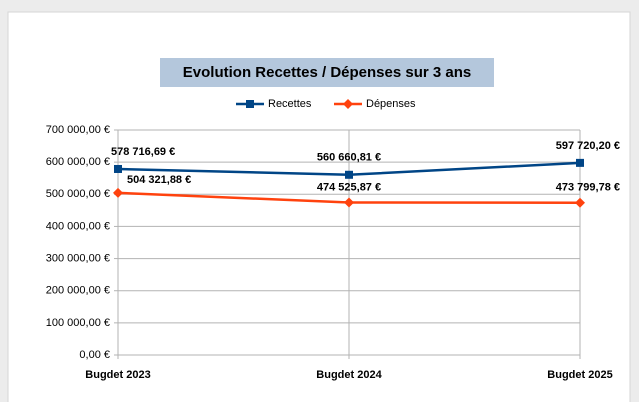 The width and height of the screenshot is (639, 402). Describe the element at coordinates (391, 104) in the screenshot. I see `legend-label: Dépenses` at that location.